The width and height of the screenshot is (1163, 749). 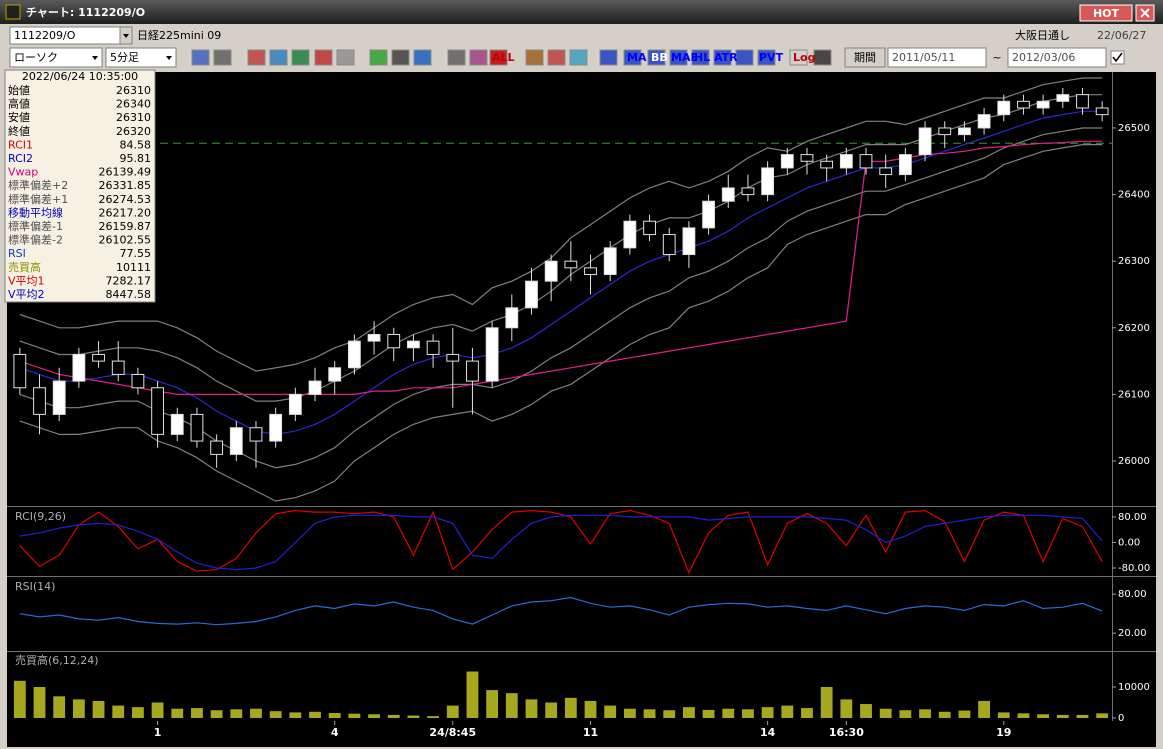 What do you see at coordinates (1134, 128) in the screenshot?
I see `y-tick-label: 26500` at bounding box center [1134, 128].